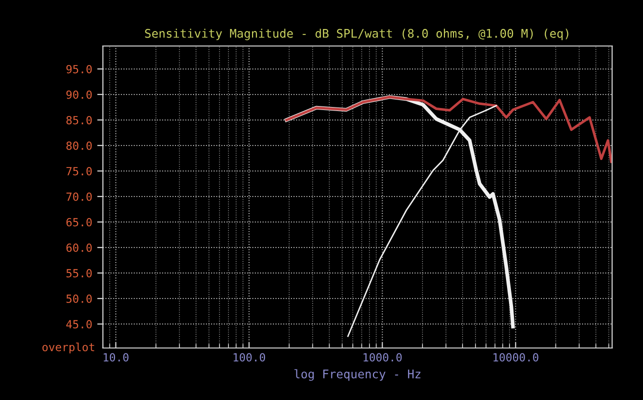 The image size is (643, 400). Describe the element at coordinates (357, 375) in the screenshot. I see `x-axis-title: log Frequency - Hz` at that location.